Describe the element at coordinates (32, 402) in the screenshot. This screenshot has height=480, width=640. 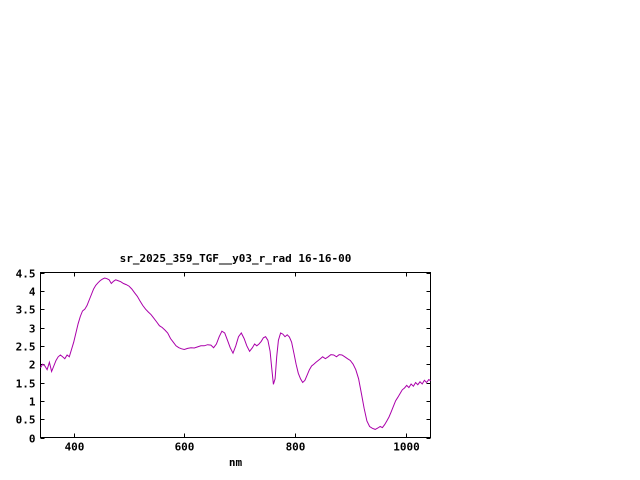
I see `y-tick-label: 1` at that location.